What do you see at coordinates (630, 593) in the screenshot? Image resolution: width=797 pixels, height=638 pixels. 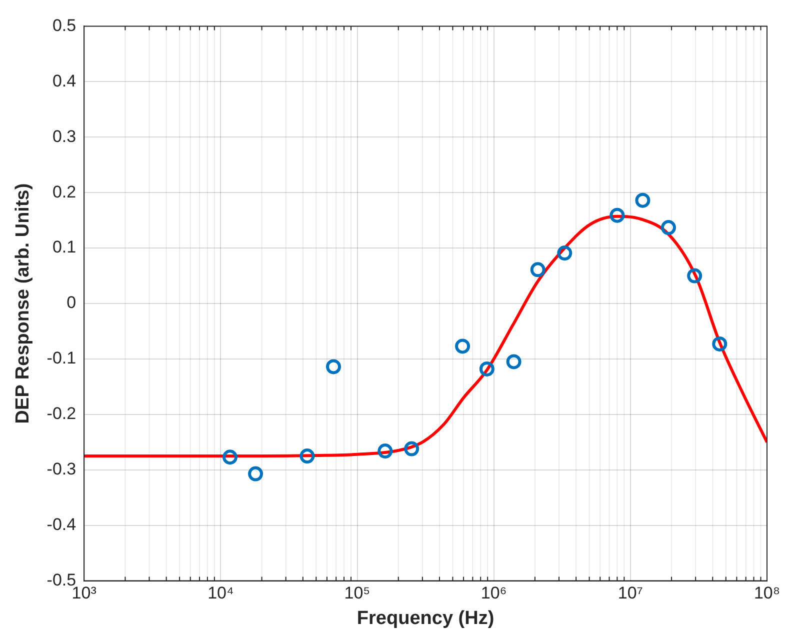 I see `x-tick-label: 10⁷` at bounding box center [630, 593].